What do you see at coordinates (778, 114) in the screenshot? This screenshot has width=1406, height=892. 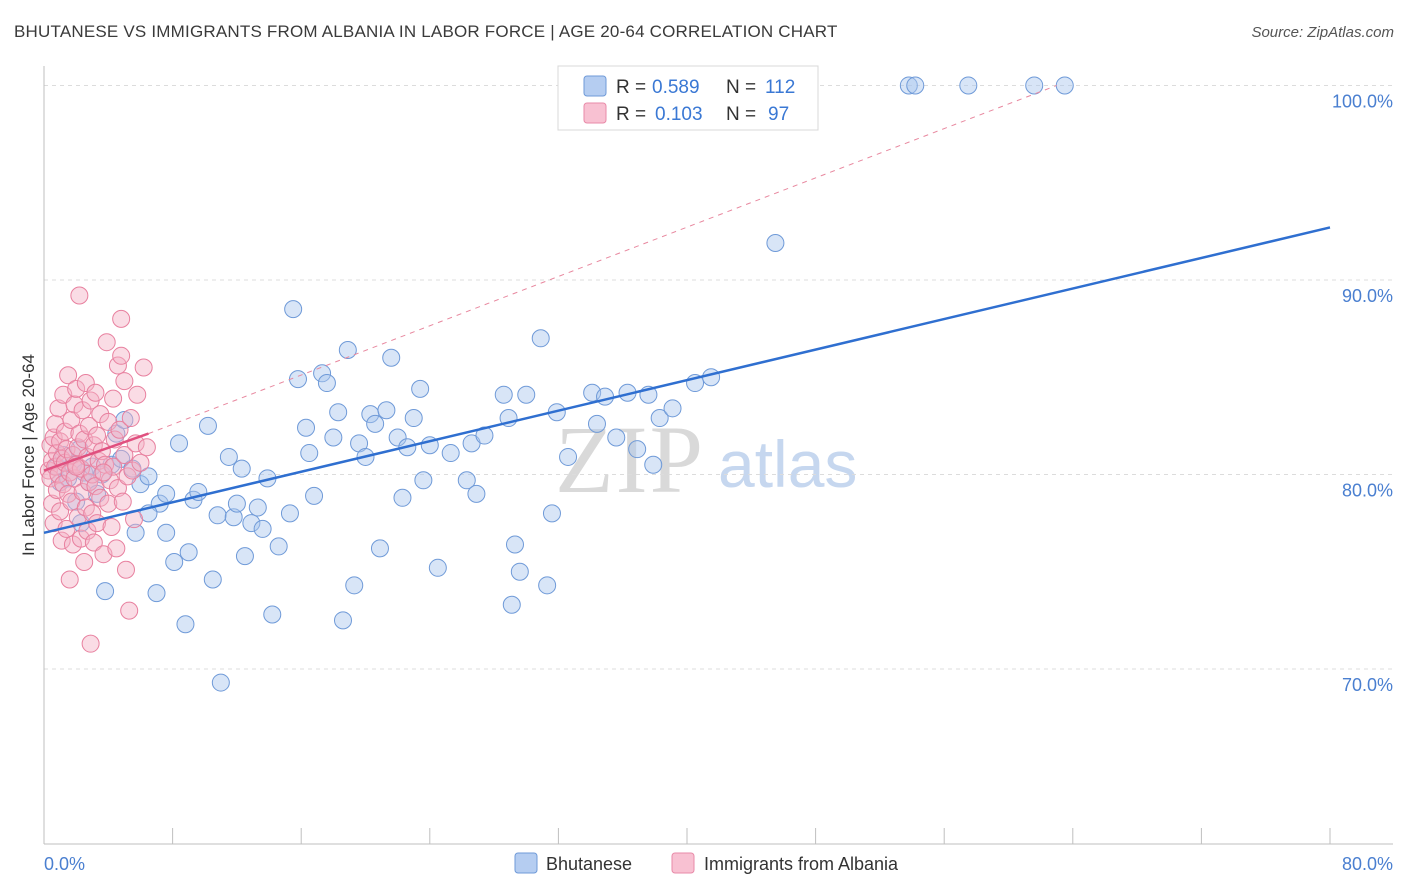 I see `legend-n-value-2: 97` at bounding box center [778, 114].